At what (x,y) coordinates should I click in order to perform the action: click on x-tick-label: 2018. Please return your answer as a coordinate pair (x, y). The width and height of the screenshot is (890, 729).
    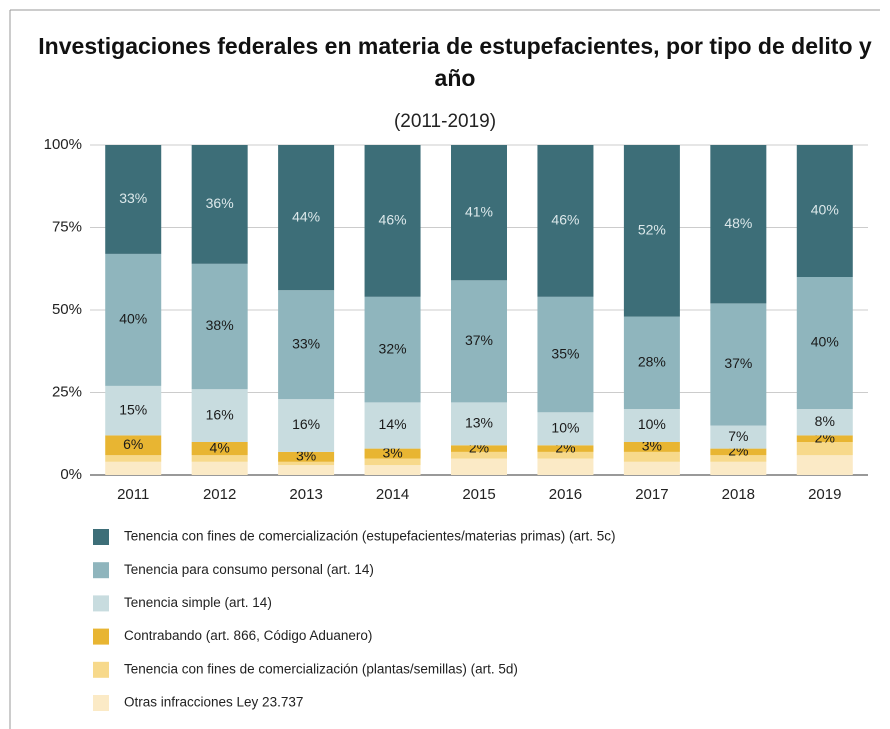
    Looking at the image, I should click on (738, 494).